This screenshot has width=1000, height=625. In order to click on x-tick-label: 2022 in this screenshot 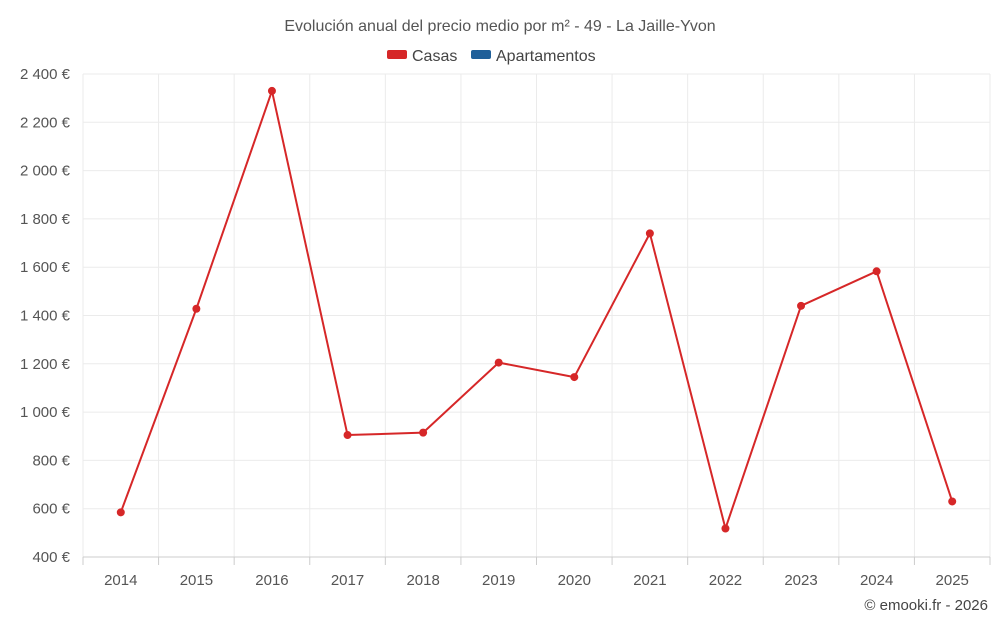, I will do `click(725, 580)`.